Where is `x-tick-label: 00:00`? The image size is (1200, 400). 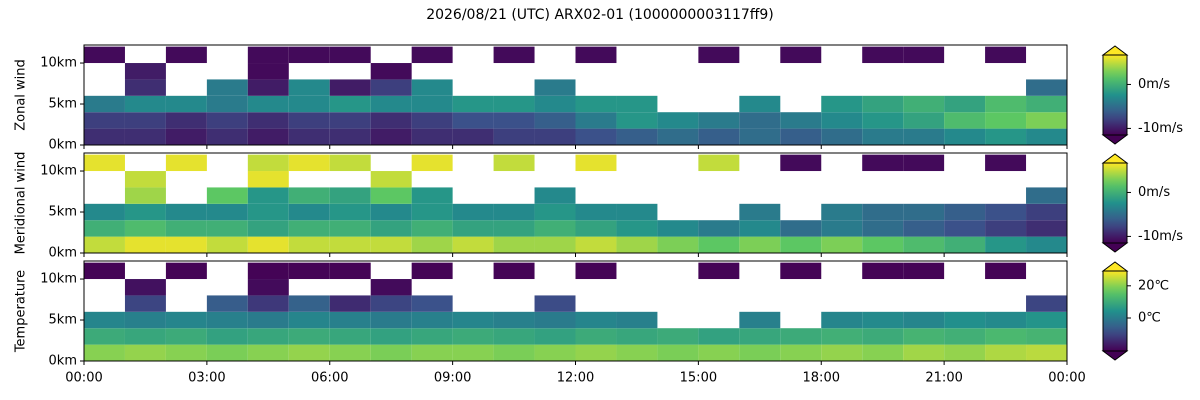
x-tick-label: 00:00 is located at coordinates (83, 378).